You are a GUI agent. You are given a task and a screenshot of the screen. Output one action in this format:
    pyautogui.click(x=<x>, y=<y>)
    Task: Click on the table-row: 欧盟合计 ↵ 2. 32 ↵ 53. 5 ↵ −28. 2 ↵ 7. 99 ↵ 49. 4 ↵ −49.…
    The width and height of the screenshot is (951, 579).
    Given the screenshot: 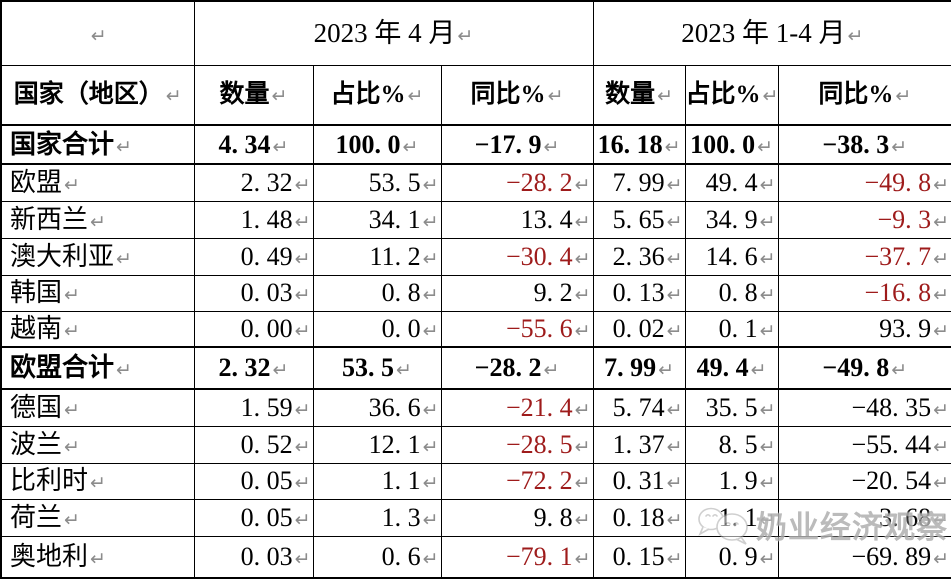 What is the action you would take?
    pyautogui.click(x=475, y=368)
    